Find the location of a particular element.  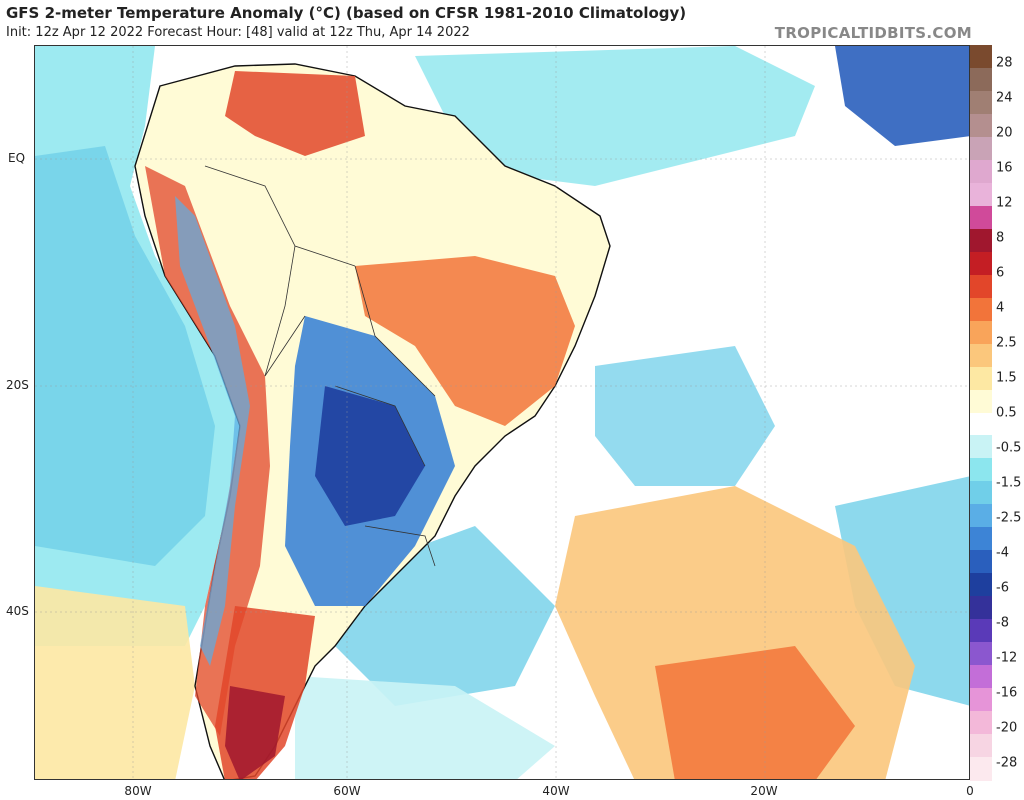

atlantic-mid-cyan is located at coordinates (685, 416).